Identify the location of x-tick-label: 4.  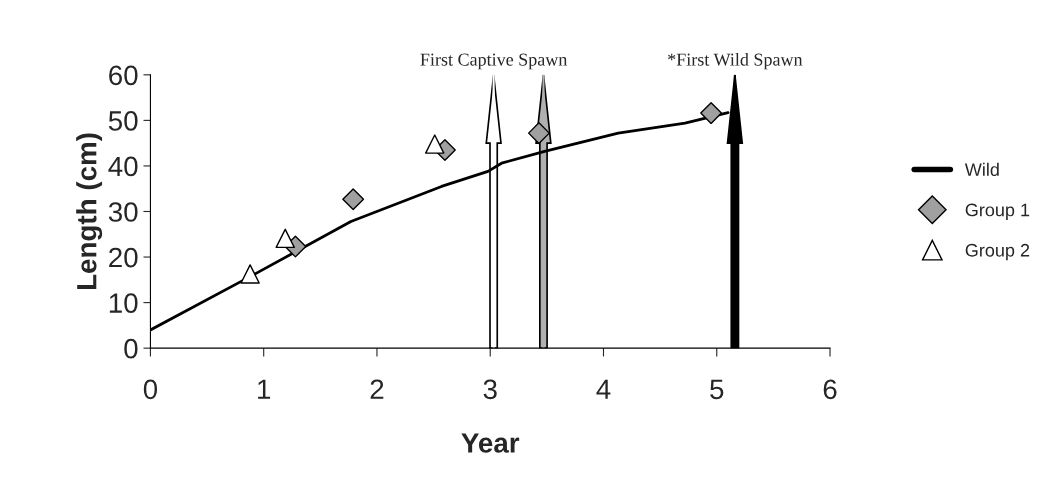
(603, 389).